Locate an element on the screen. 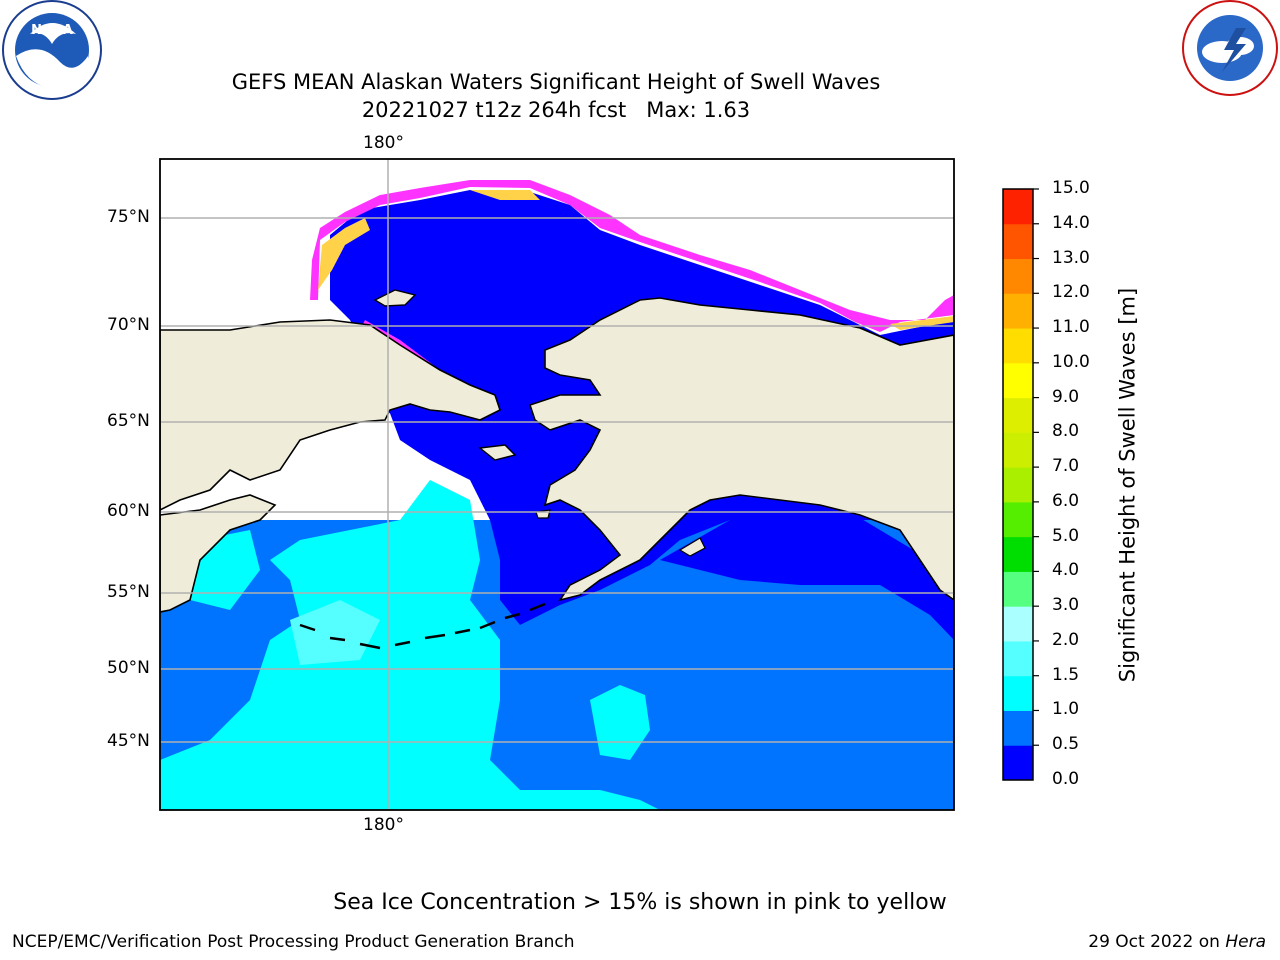 The width and height of the screenshot is (1280, 960). sea-ice-yellow-north is located at coordinates (505, 195).